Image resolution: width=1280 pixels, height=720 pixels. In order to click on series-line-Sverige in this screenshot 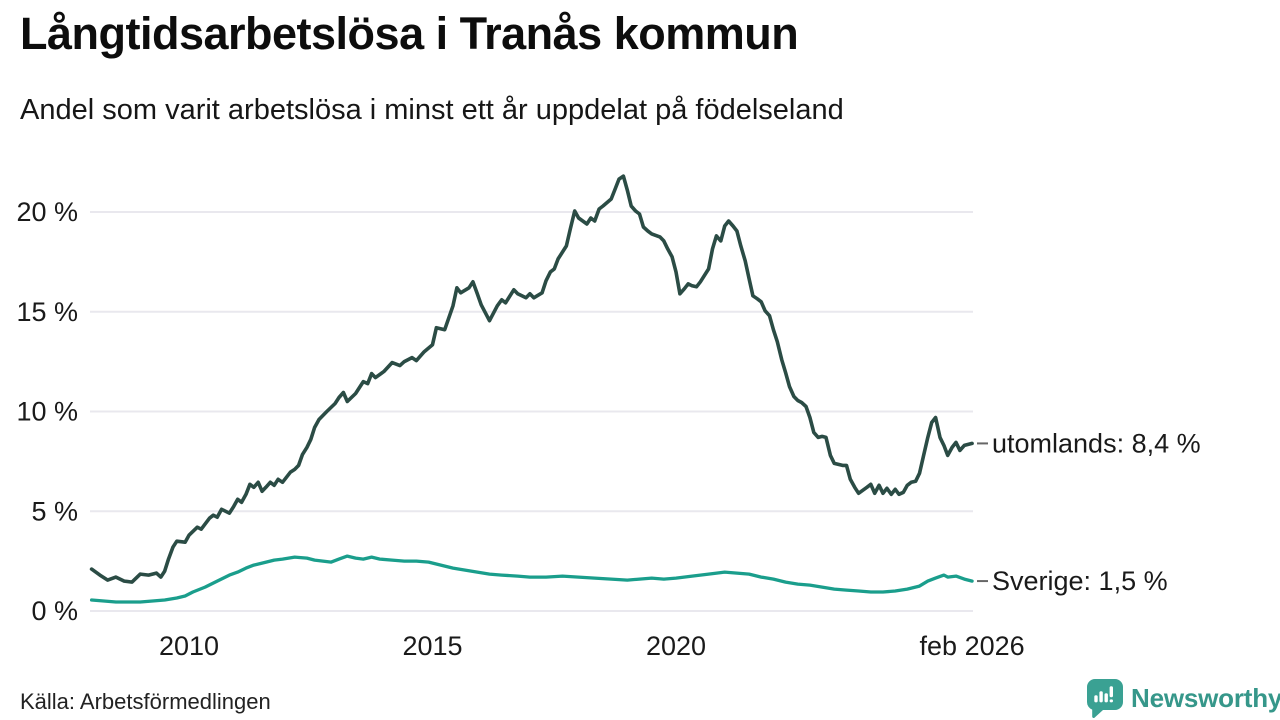, I will do `click(531, 579)`.